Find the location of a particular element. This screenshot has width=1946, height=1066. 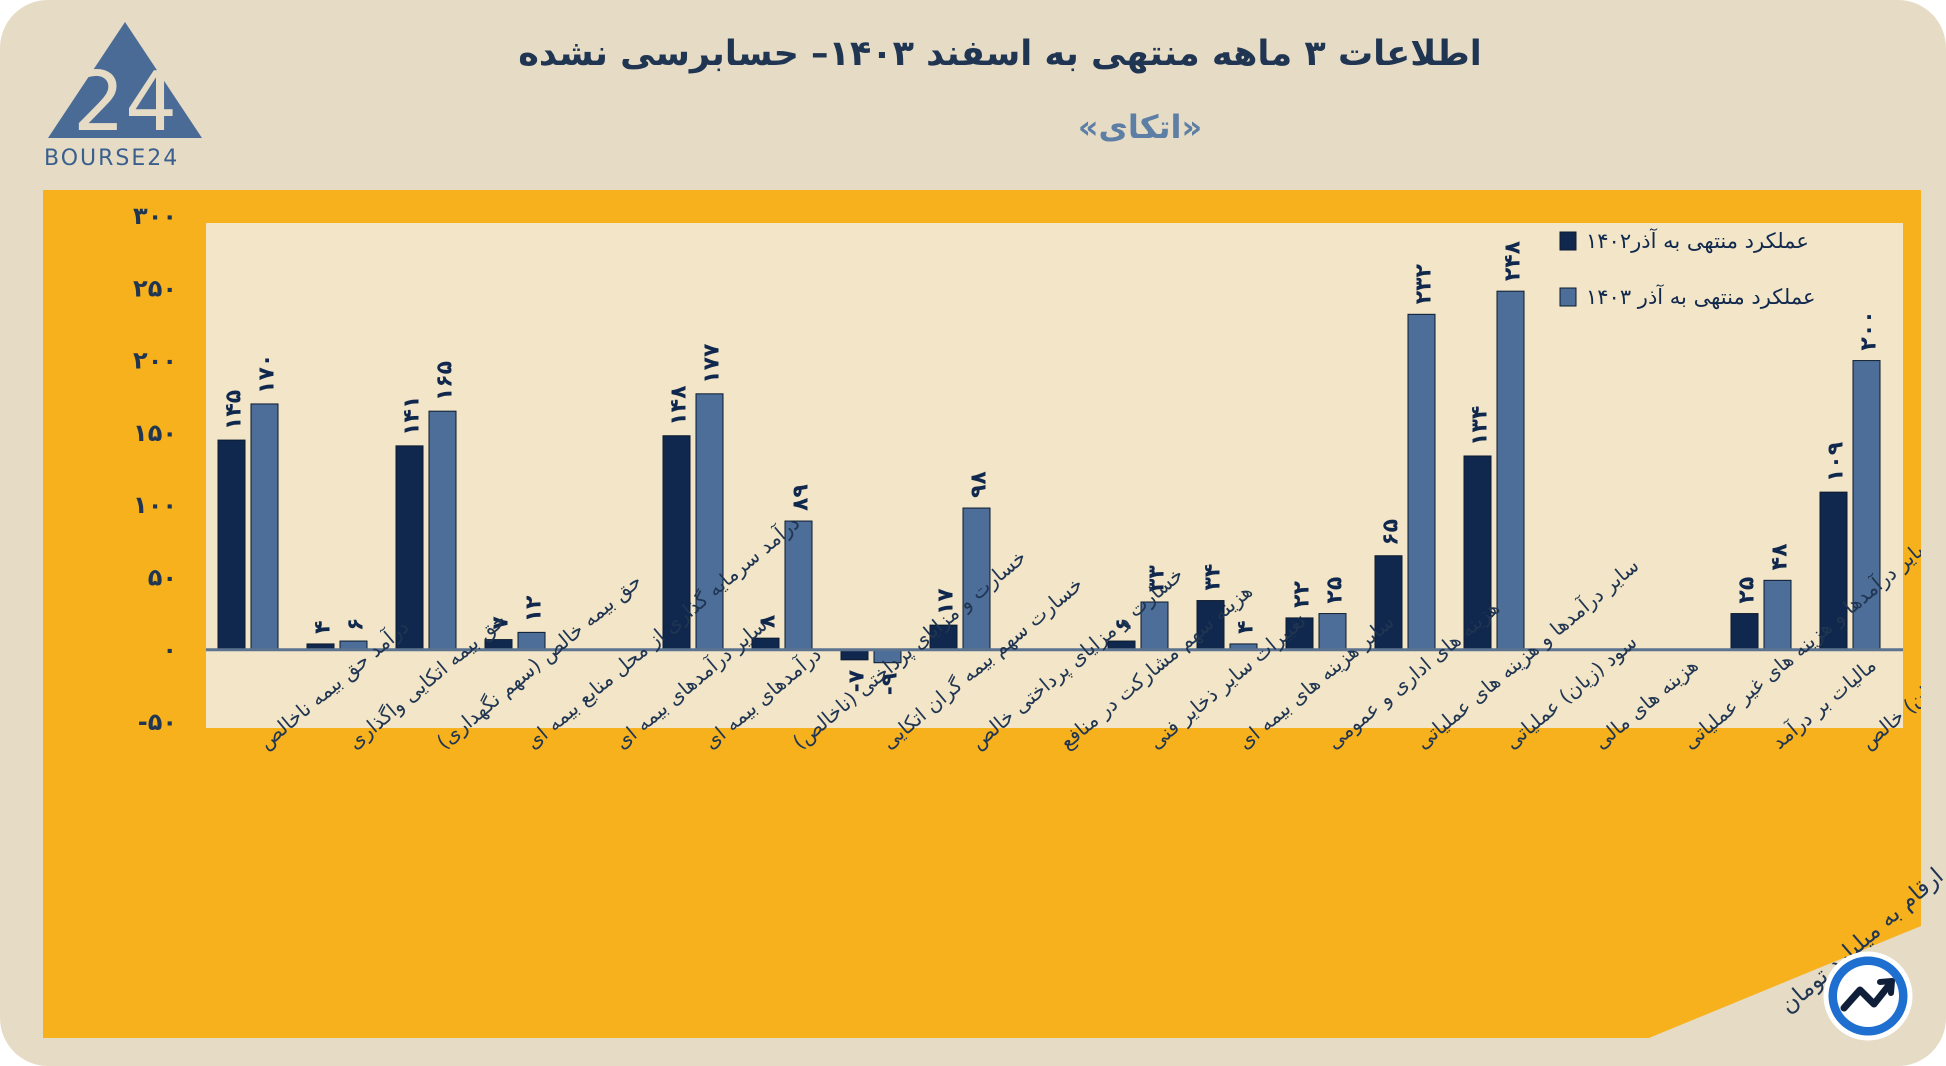

data-label: ۱۴۸ is located at coordinates (679, 405).